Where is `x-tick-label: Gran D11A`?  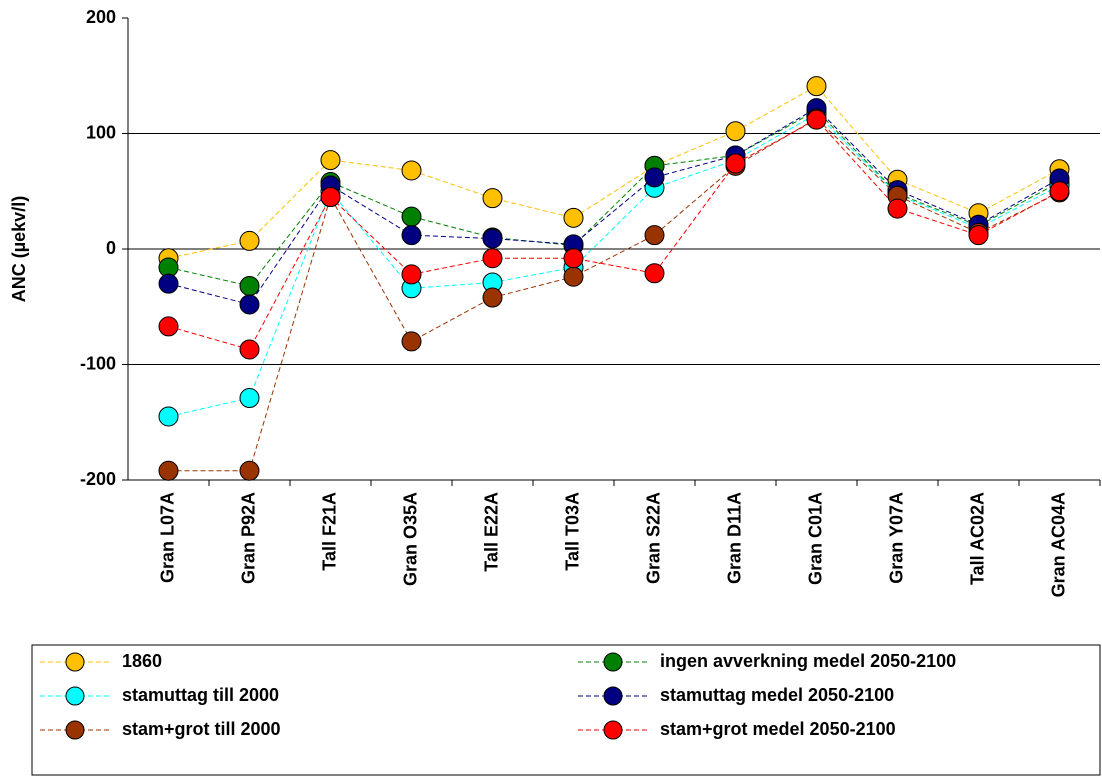
x-tick-label: Gran D11A is located at coordinates (734, 538).